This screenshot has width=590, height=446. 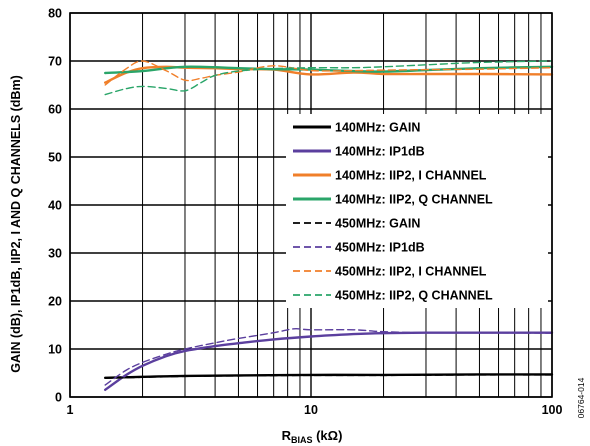 What do you see at coordinates (414, 200) in the screenshot?
I see `legend-label-3: 140MHz: IIP2, Q CHANNEL` at bounding box center [414, 200].